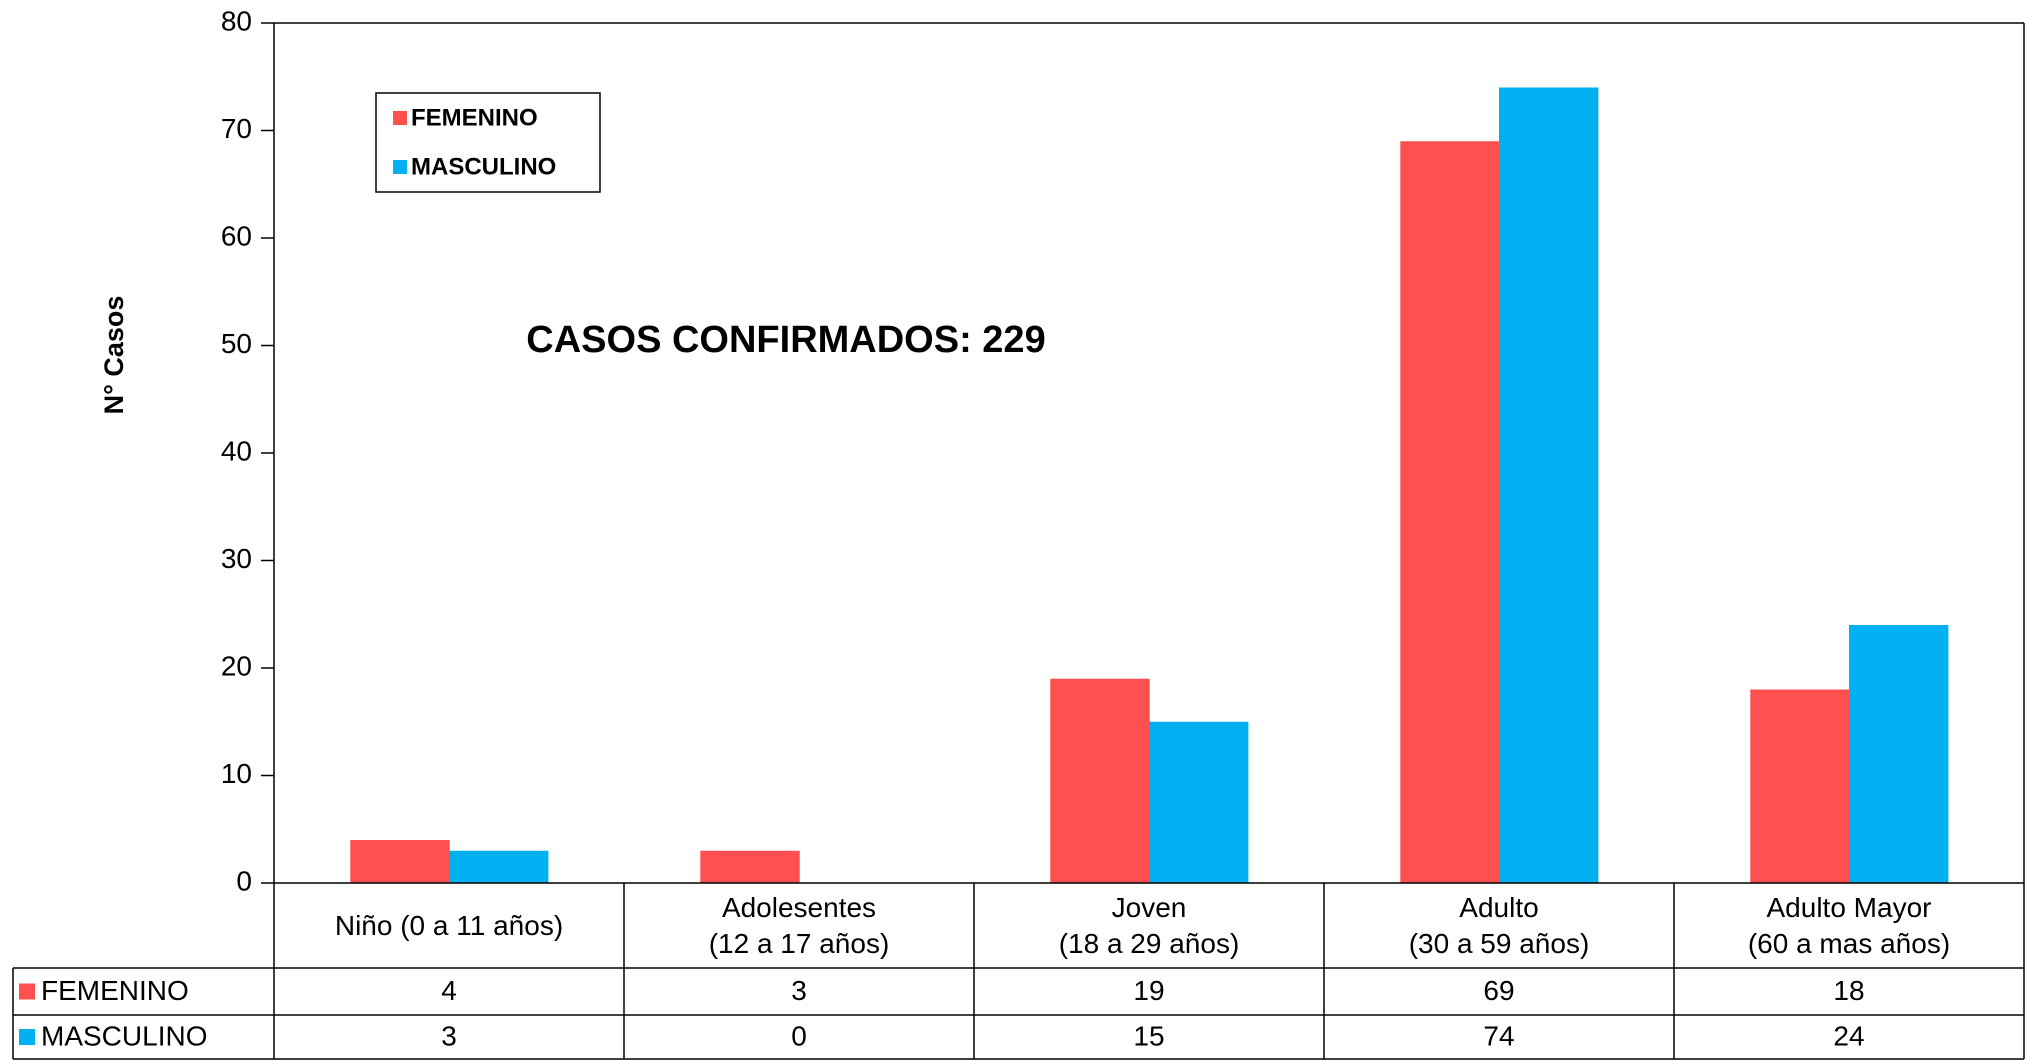 Image resolution: width=2025 pixels, height=1060 pixels. Describe the element at coordinates (449, 990) in the screenshot. I see `table-value: 4` at that location.